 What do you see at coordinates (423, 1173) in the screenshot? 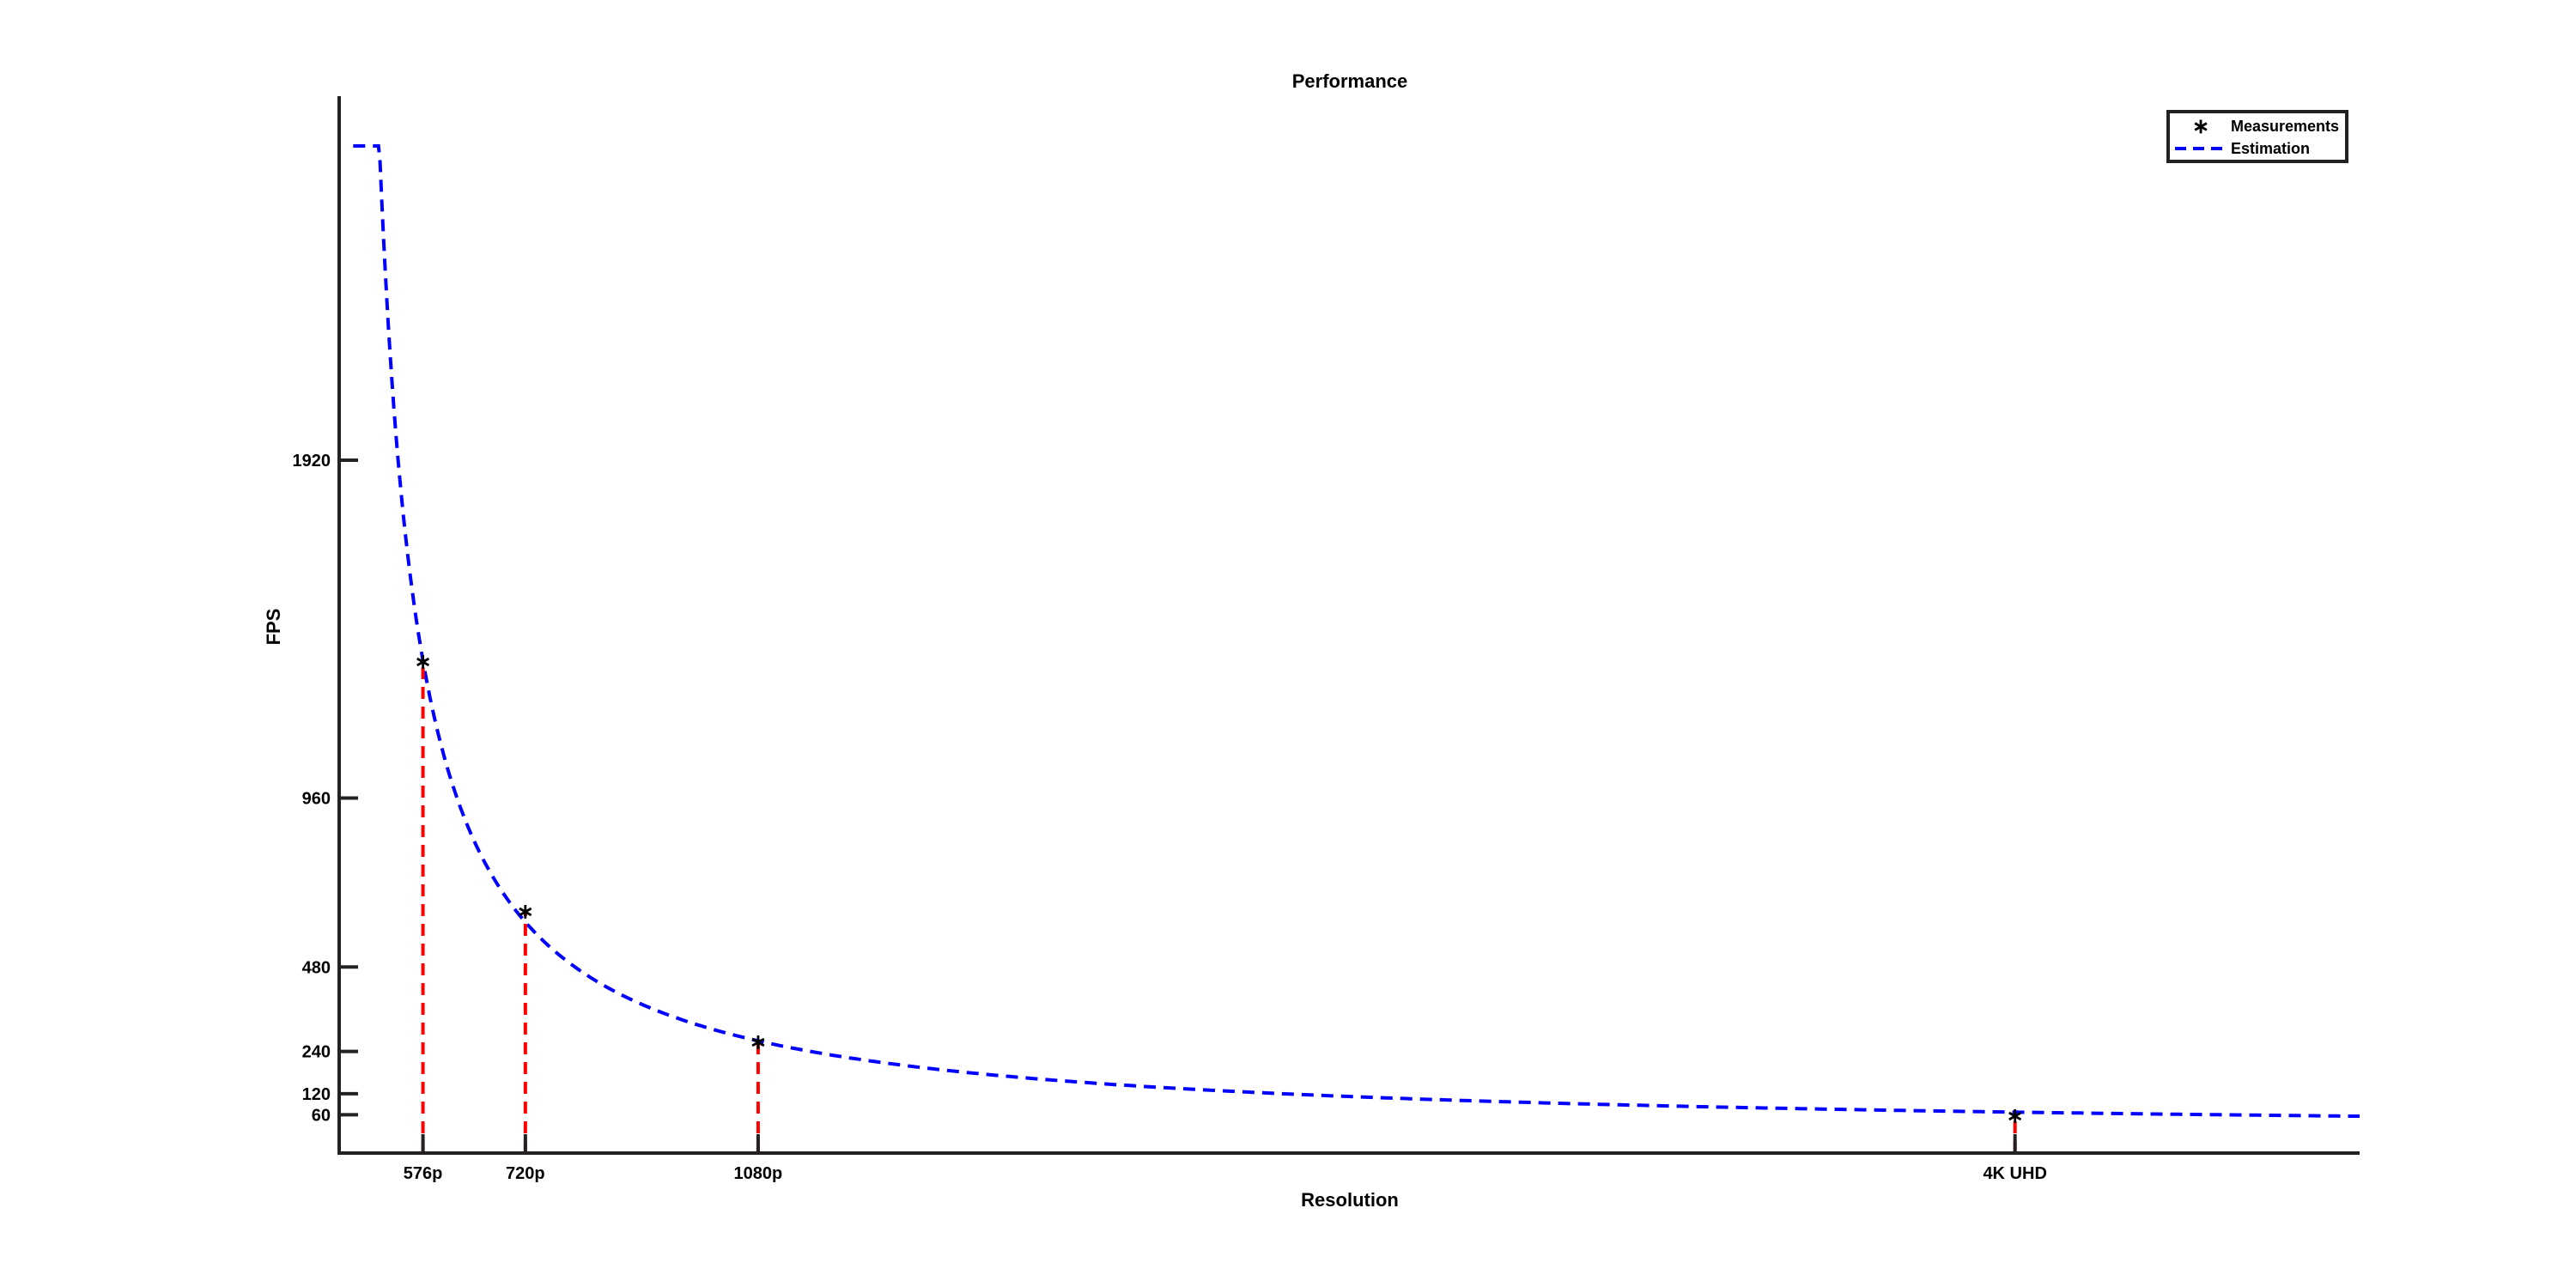
I see `x-tick-label: 576p` at bounding box center [423, 1173].